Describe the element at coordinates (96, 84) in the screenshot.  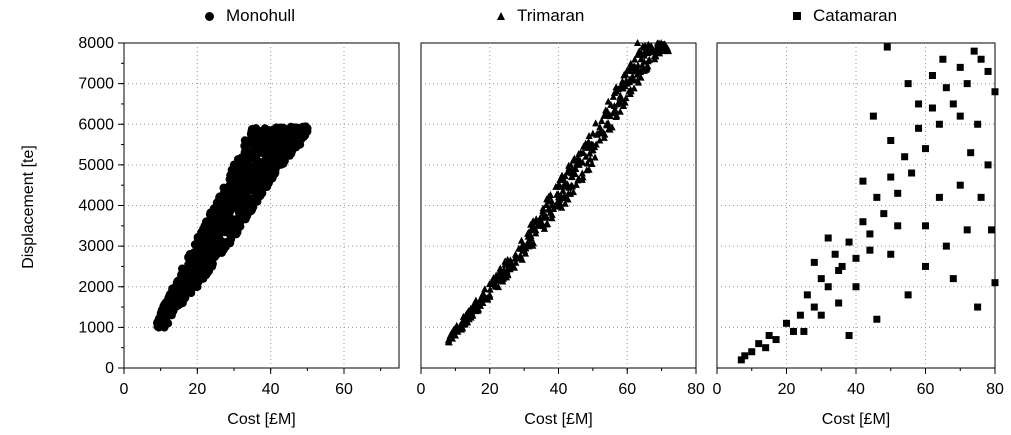
I see `y-tick-label: 7000` at that location.